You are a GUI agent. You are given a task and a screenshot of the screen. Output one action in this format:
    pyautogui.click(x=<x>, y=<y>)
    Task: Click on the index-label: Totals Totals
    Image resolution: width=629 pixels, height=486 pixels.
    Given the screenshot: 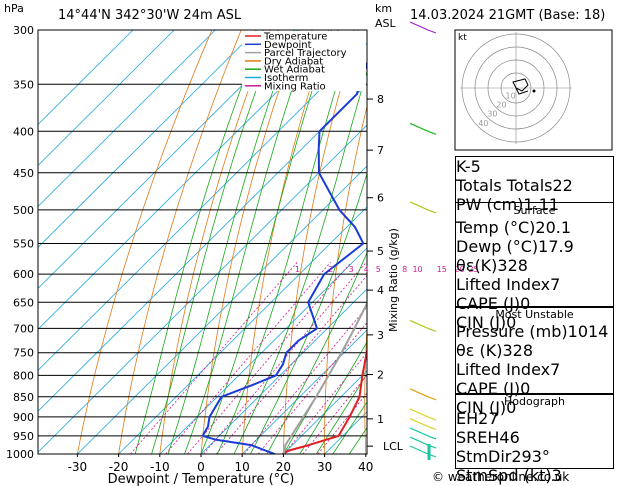 What is the action you would take?
    pyautogui.click(x=504, y=185)
    